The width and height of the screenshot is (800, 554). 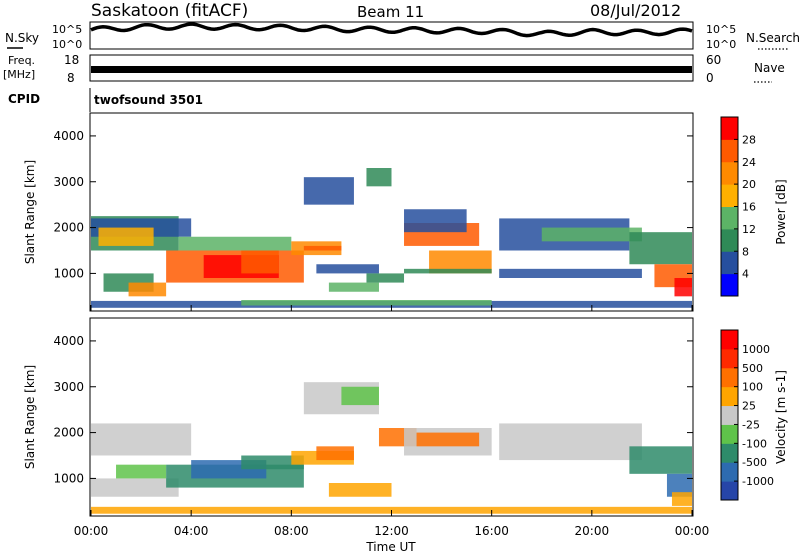 What do you see at coordinates (721, 29) in the screenshot?
I see `noise-right-tick-top: 10^5` at bounding box center [721, 29].